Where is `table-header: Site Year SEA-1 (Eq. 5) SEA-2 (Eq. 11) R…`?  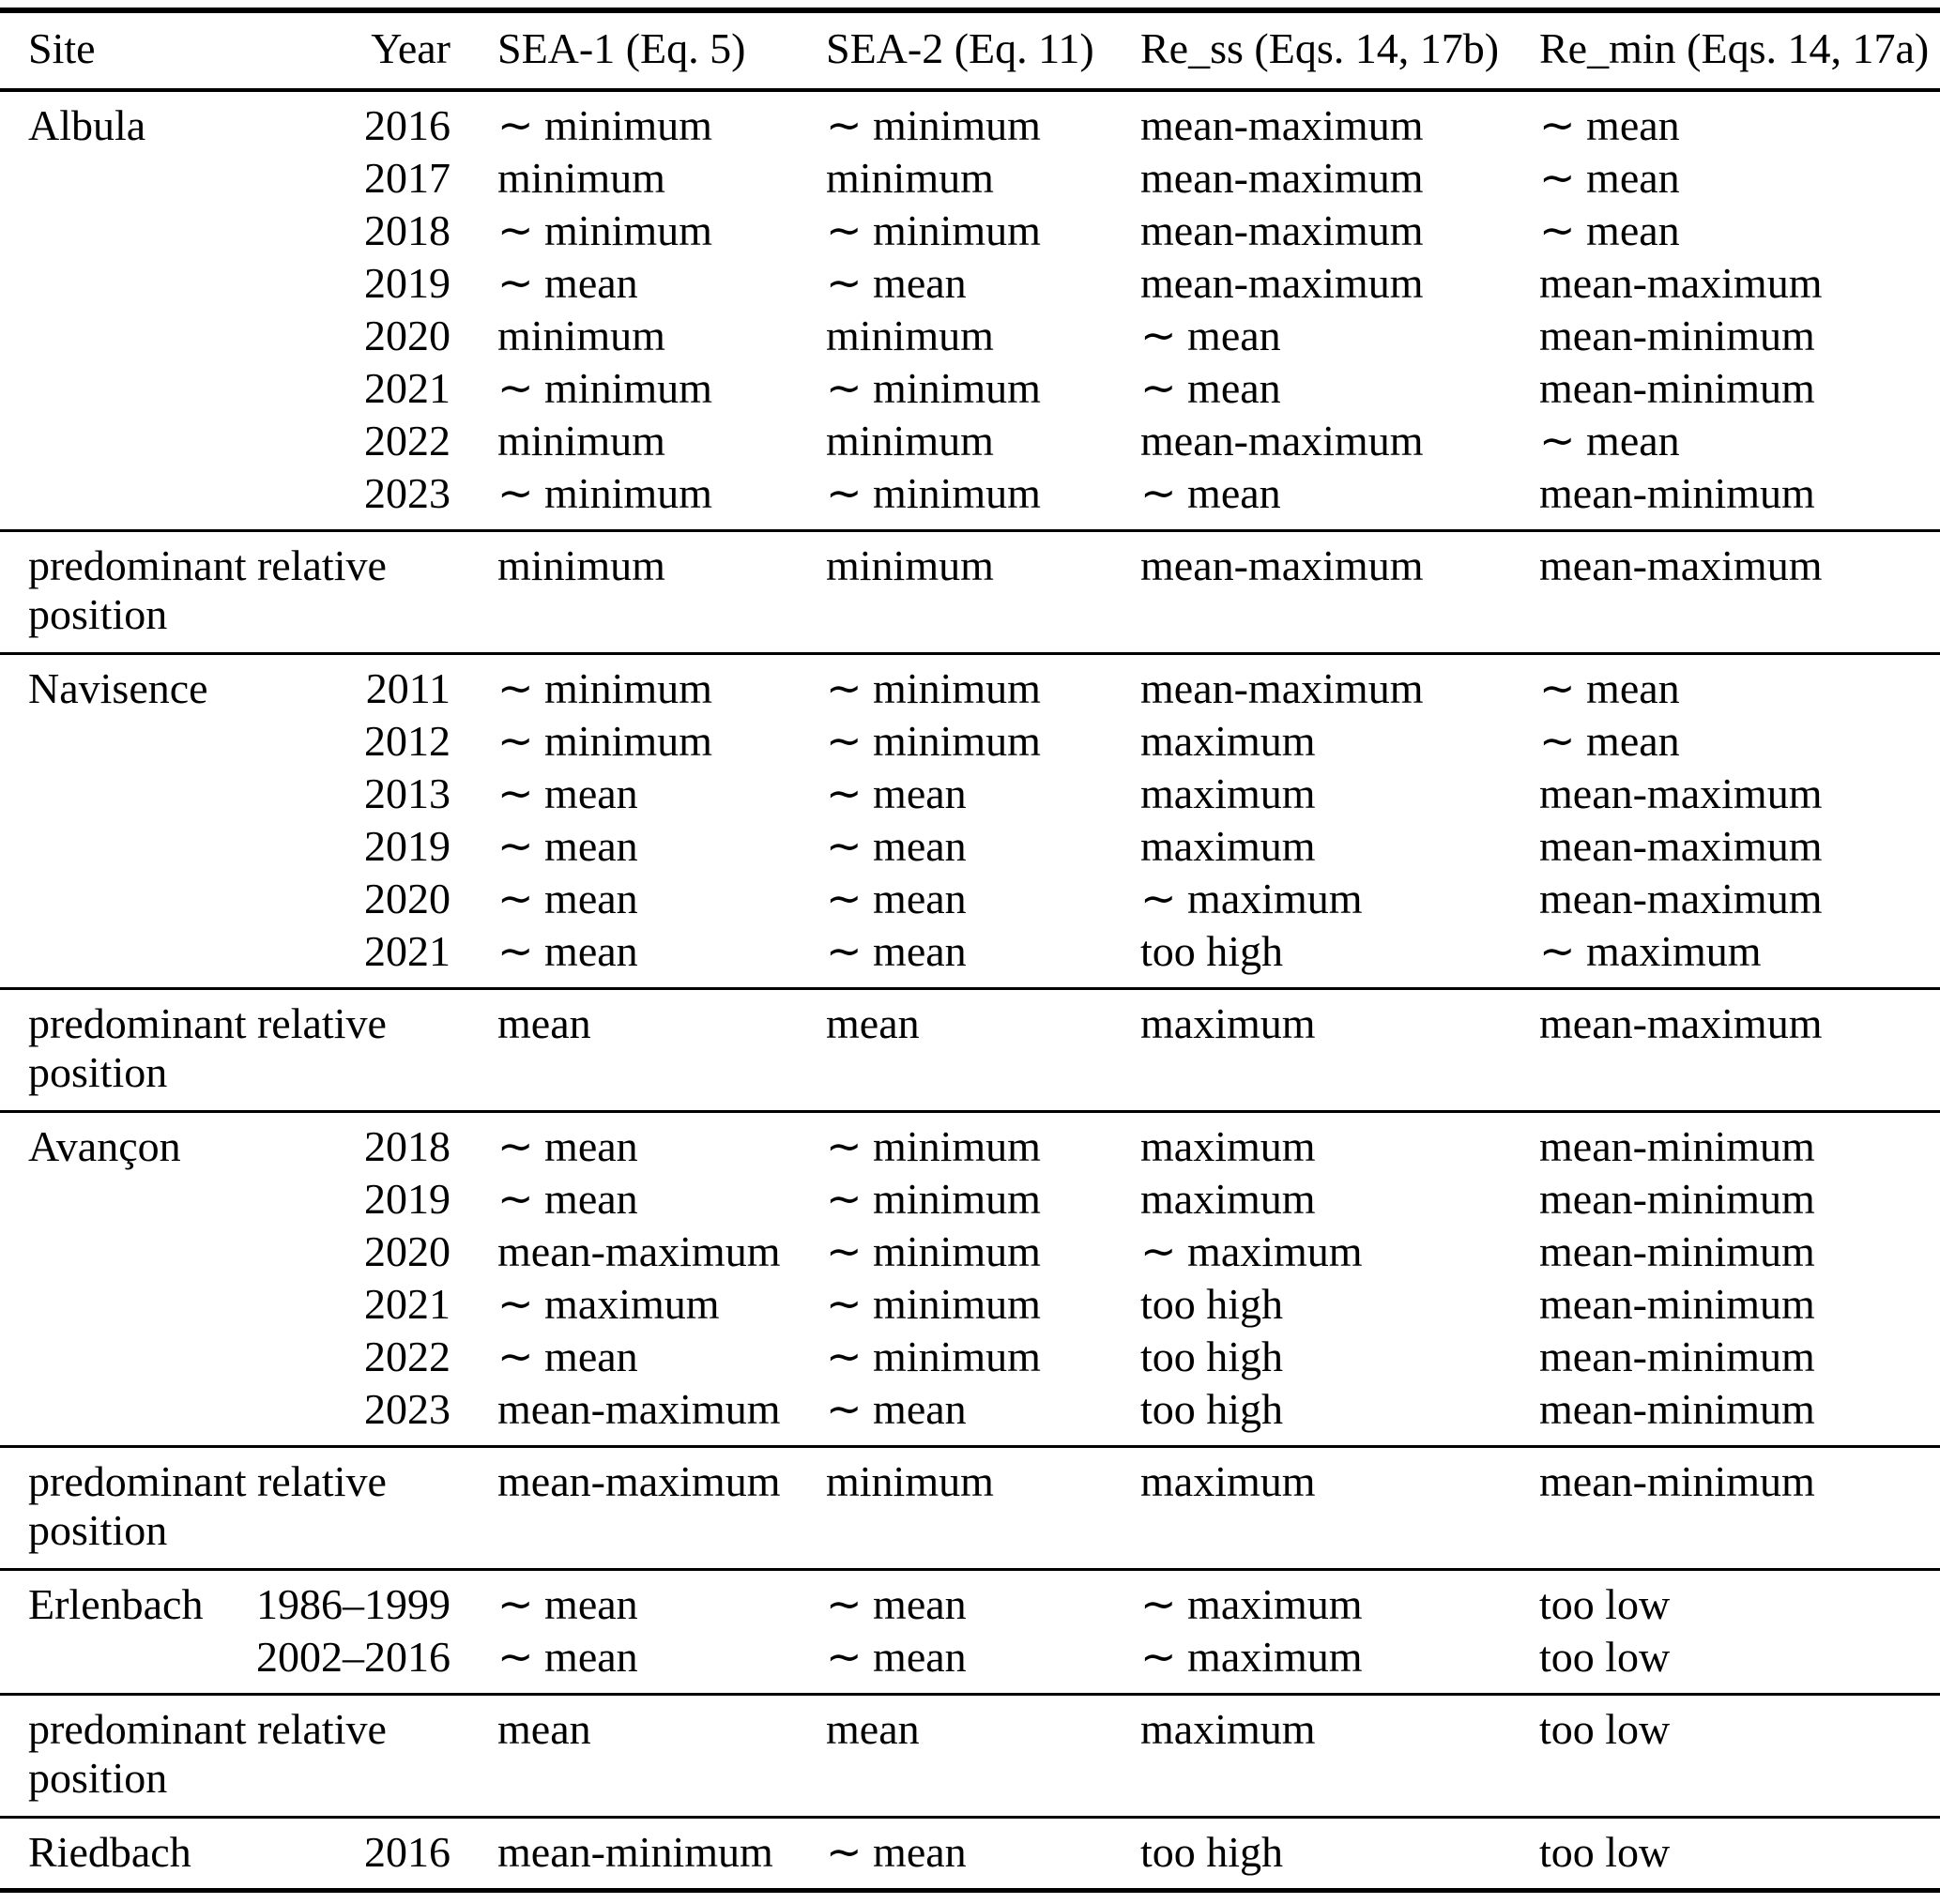 table-header: Site Year SEA-1 (Eq. 5) SEA-2 (Eq. 11) R… is located at coordinates (970, 50).